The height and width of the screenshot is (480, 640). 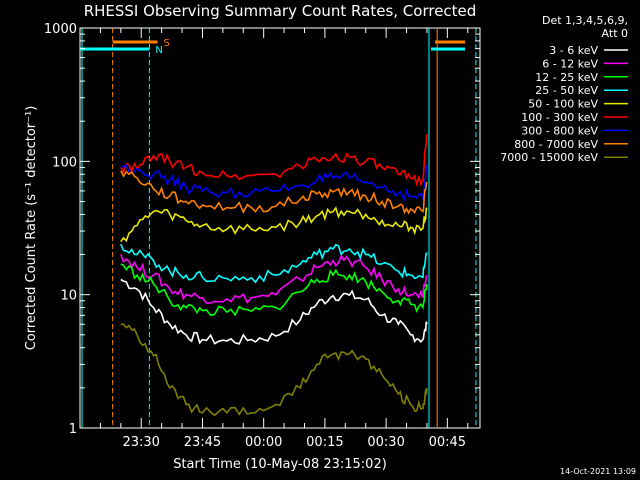 What do you see at coordinates (60, 29) in the screenshot?
I see `y-tick-label: 1000` at bounding box center [60, 29].